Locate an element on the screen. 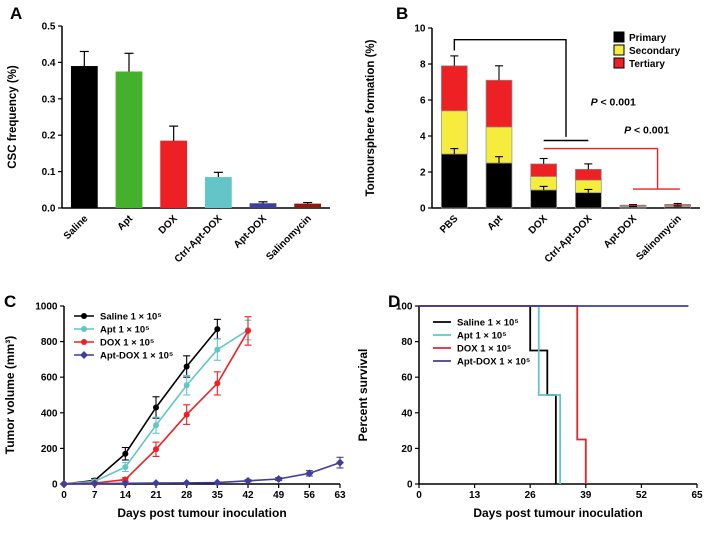 The height and width of the screenshot is (539, 706). stack-PBS is located at coordinates (454, 132).